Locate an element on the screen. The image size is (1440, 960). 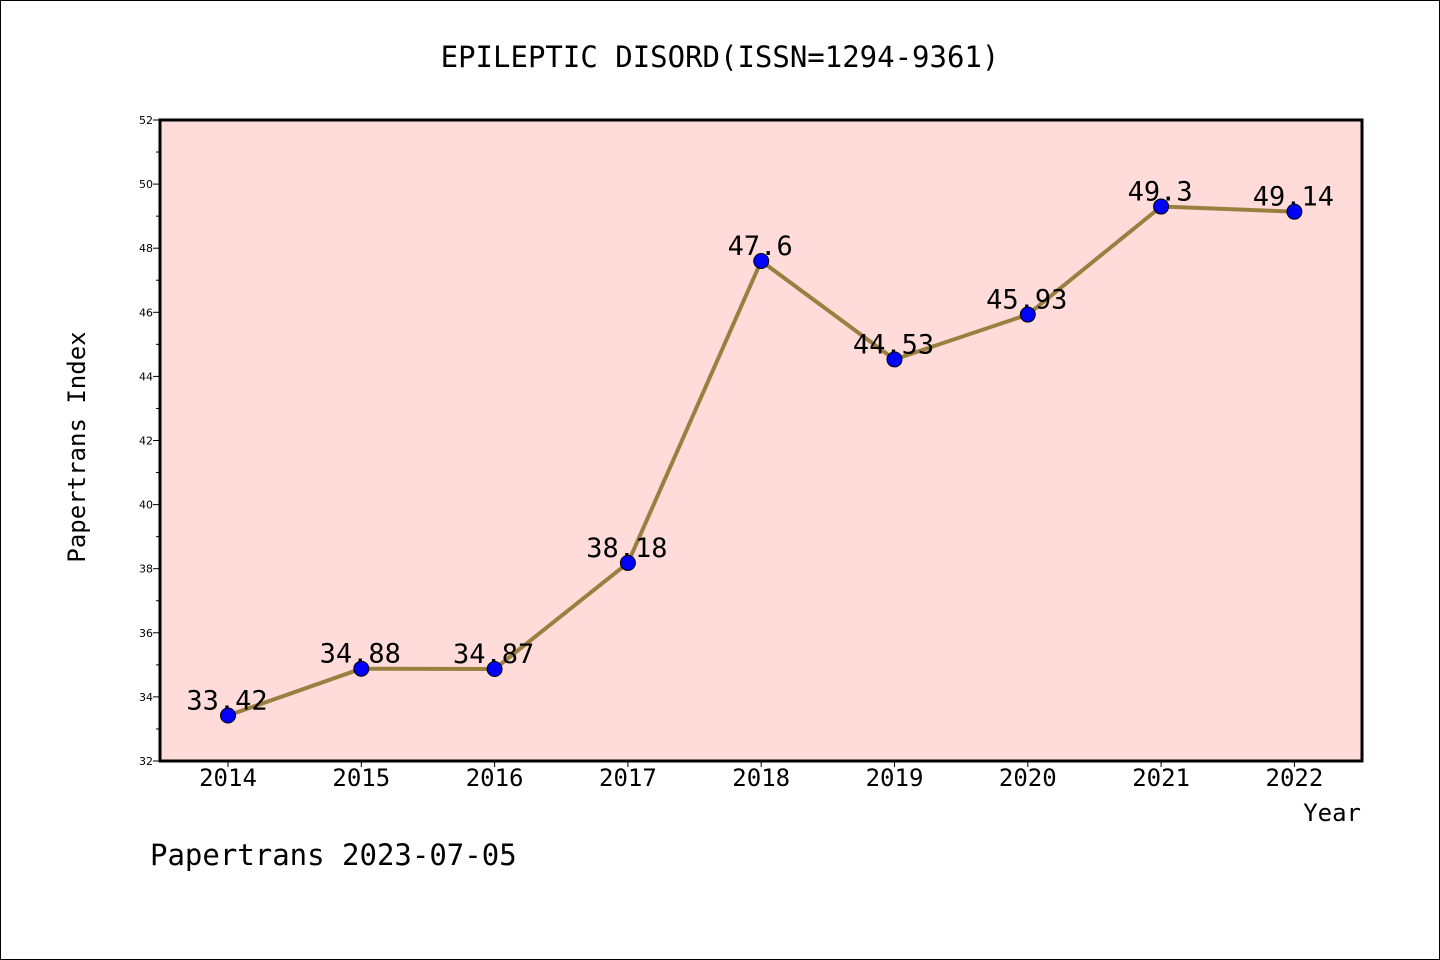
y-tick-label: 50 is located at coordinates (146, 184).